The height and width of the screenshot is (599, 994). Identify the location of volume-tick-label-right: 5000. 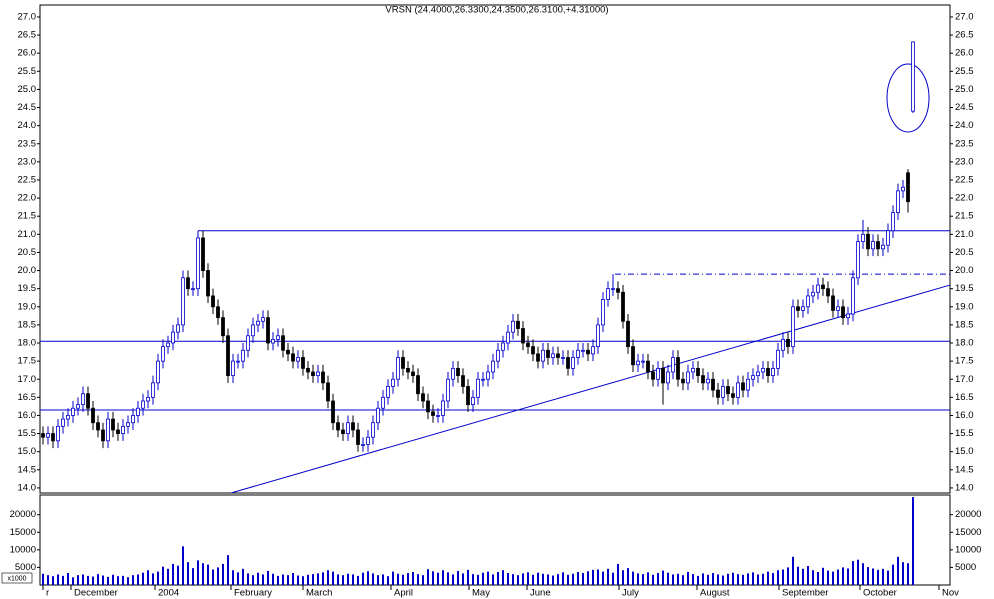
(965, 567).